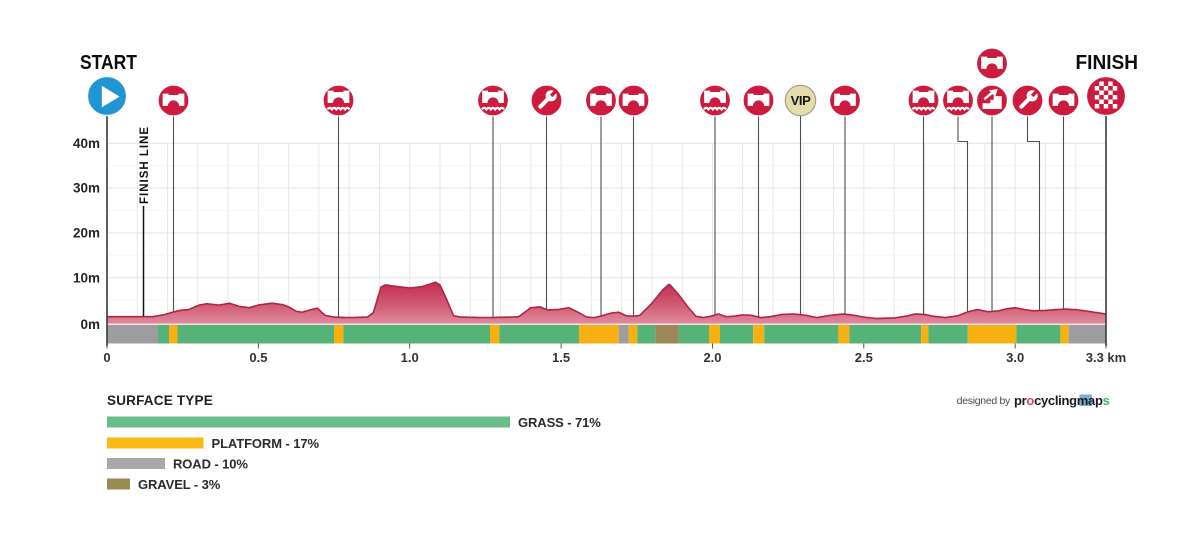 Image resolution: width=1200 pixels, height=533 pixels. Describe the element at coordinates (801, 100) in the screenshot. I see `svg-text: VIP` at that location.